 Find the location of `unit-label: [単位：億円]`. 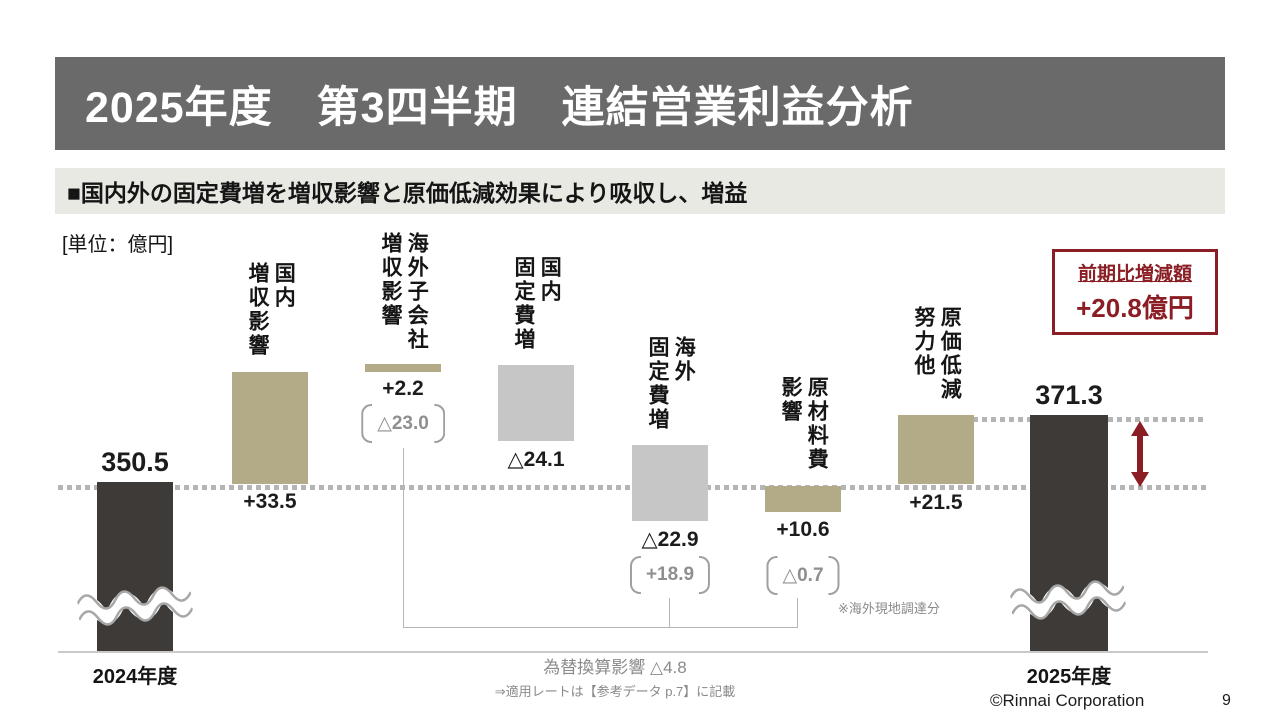

unit-label: [単位：億円] is located at coordinates (118, 245).